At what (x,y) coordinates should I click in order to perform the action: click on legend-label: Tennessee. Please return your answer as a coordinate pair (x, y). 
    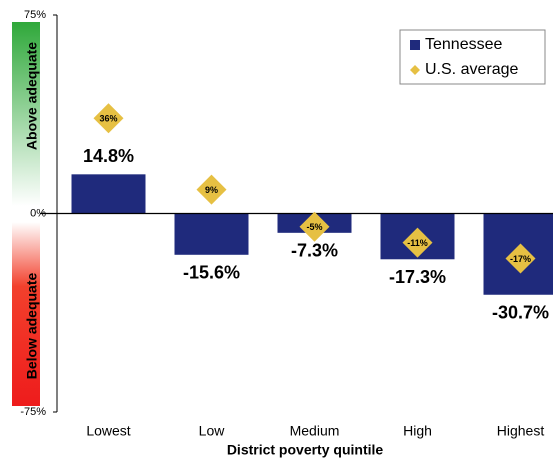
    Looking at the image, I should click on (463, 44).